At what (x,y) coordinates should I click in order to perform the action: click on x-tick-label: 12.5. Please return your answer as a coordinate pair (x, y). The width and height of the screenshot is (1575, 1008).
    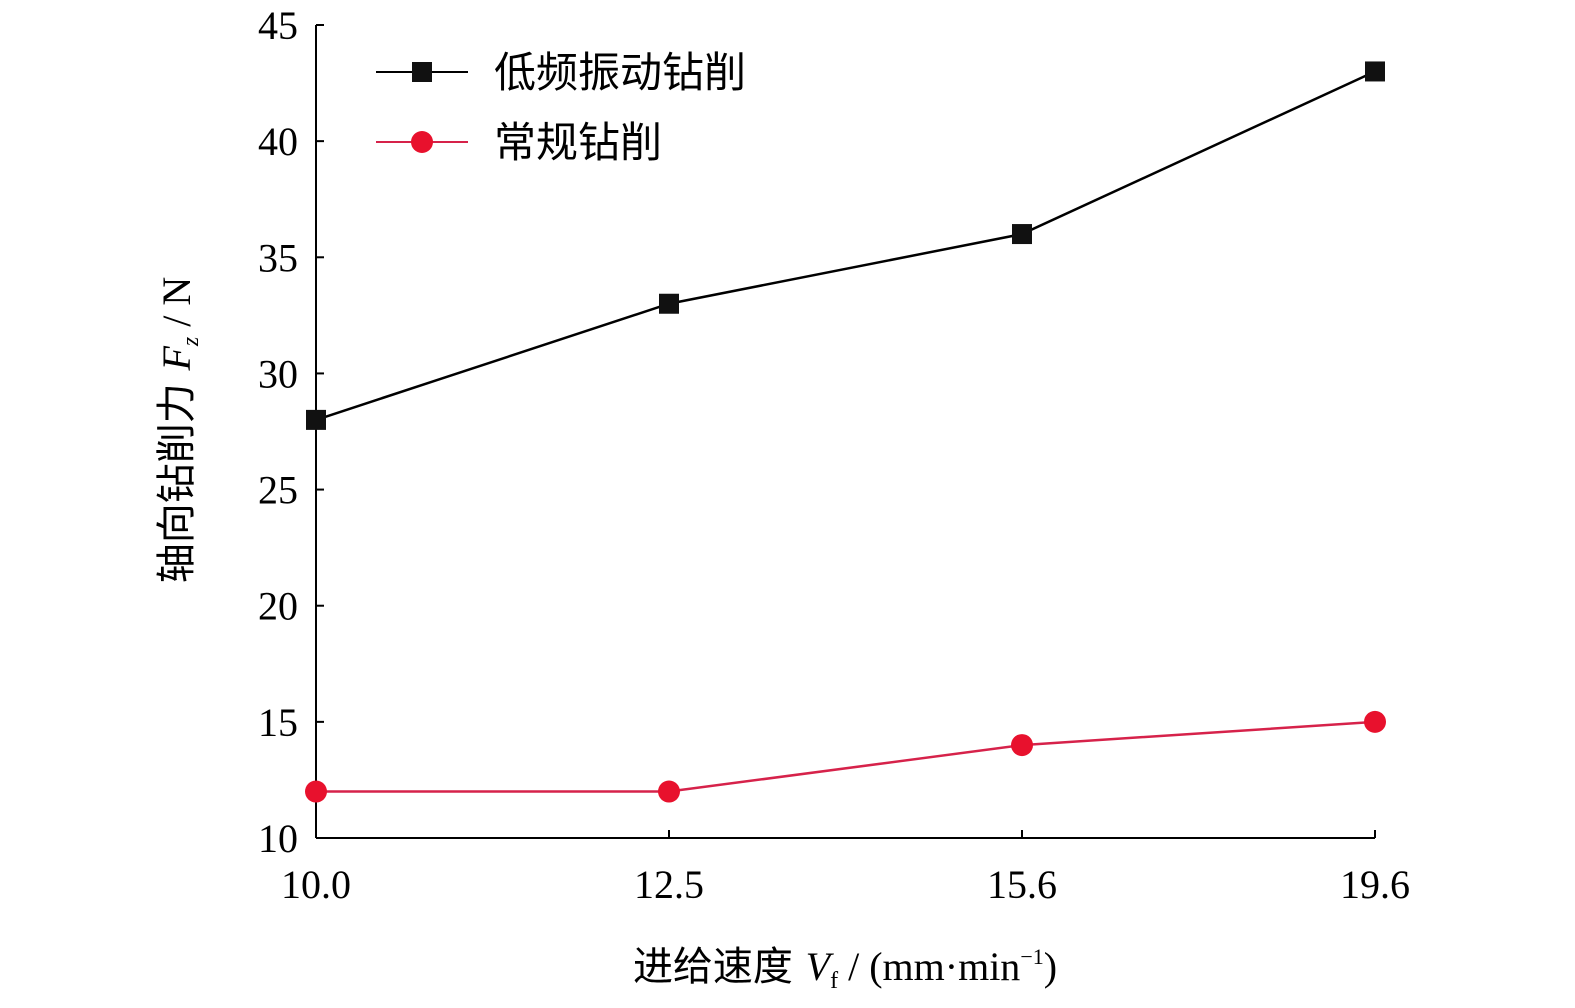
    Looking at the image, I should click on (669, 884).